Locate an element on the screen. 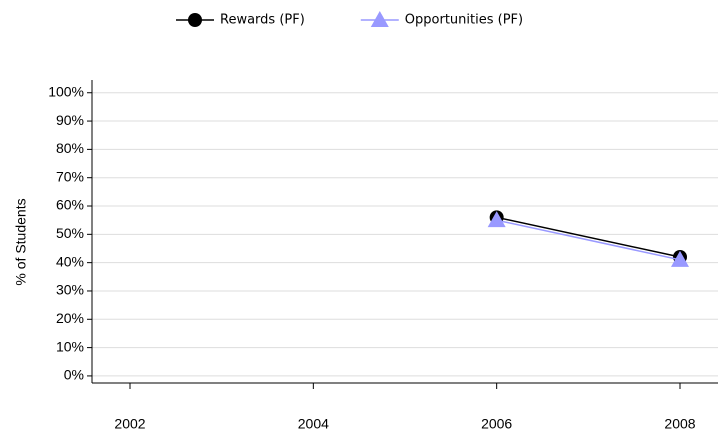  y-tick-label: 70% is located at coordinates (70, 176).